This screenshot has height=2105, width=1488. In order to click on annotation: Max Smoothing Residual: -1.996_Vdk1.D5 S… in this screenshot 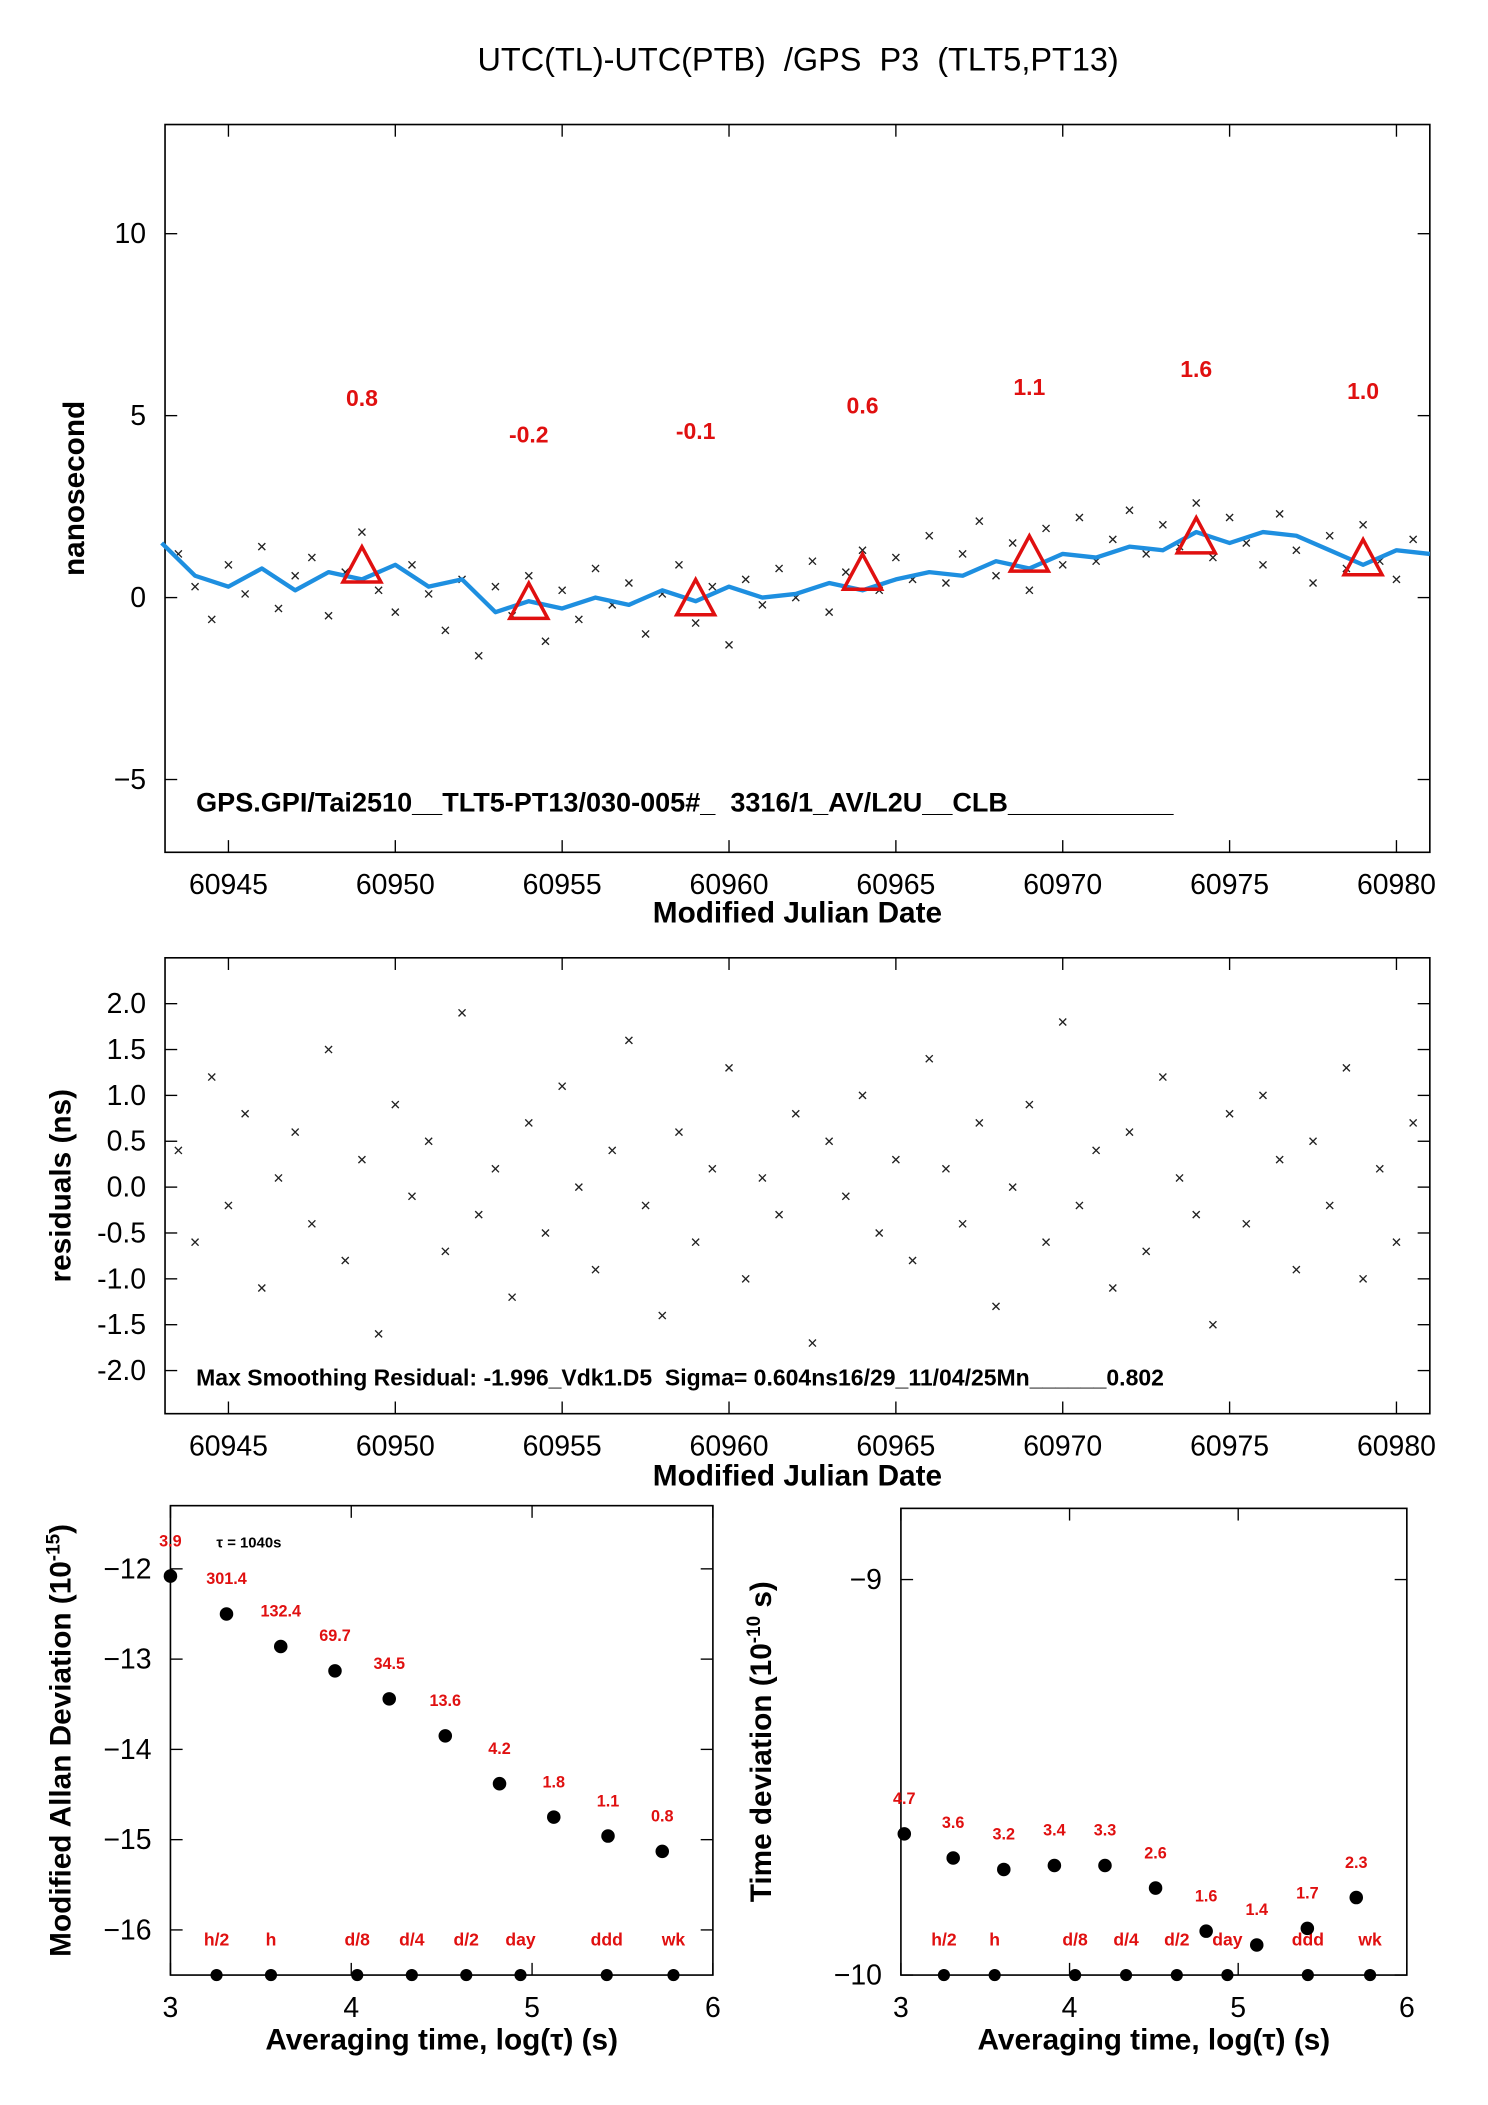, I will do `click(680, 1377)`.